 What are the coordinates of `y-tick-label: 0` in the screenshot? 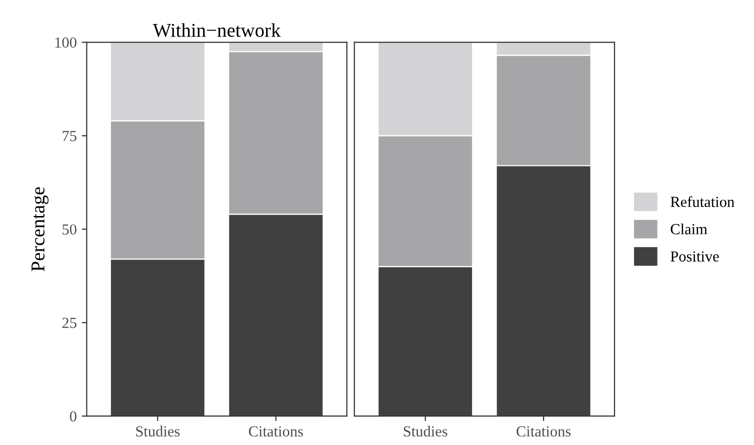 It's located at (73, 416).